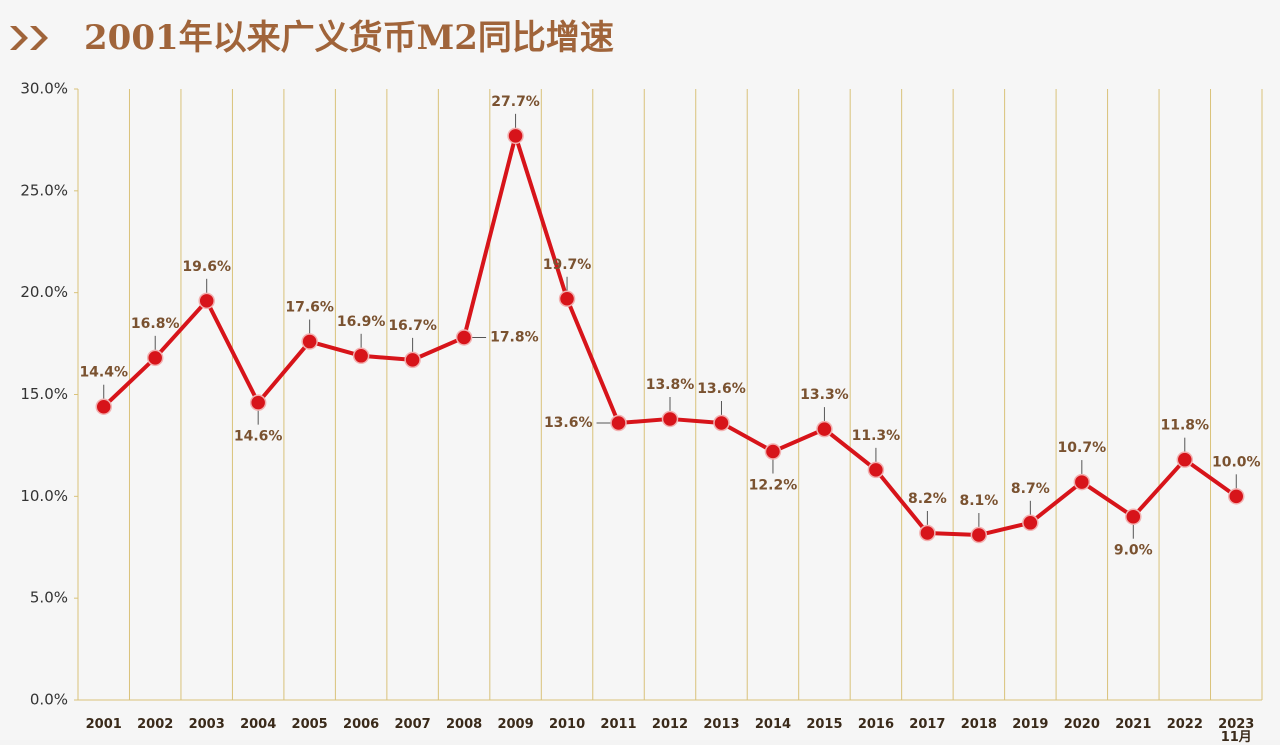 Image resolution: width=1280 pixels, height=745 pixels. What do you see at coordinates (876, 436) in the screenshot?
I see `value-label: 11.3%` at bounding box center [876, 436].